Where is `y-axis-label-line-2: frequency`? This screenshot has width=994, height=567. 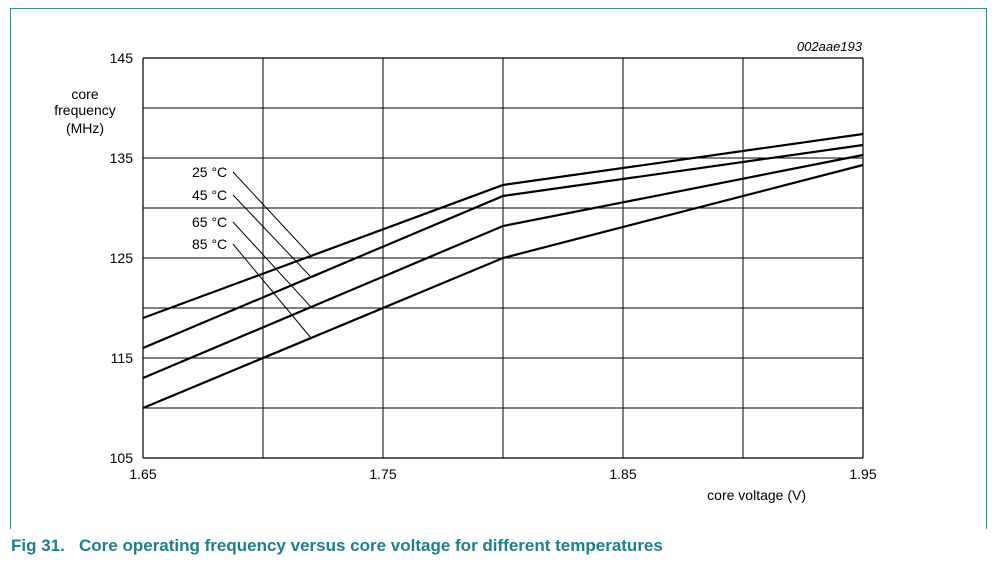
y-axis-label-line-2: frequency is located at coordinates (84, 110).